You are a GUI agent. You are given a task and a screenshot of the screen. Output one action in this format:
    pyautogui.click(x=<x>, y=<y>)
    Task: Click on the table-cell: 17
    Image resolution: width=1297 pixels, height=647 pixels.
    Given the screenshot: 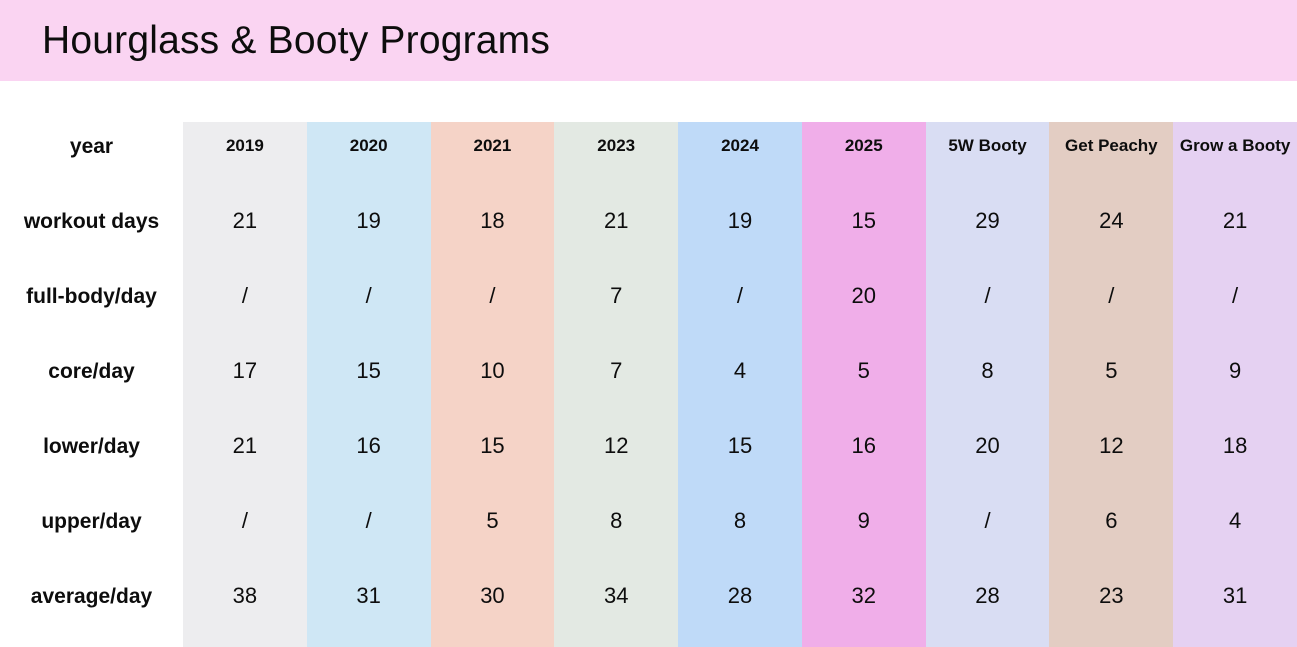 What is the action you would take?
    pyautogui.click(x=245, y=384)
    